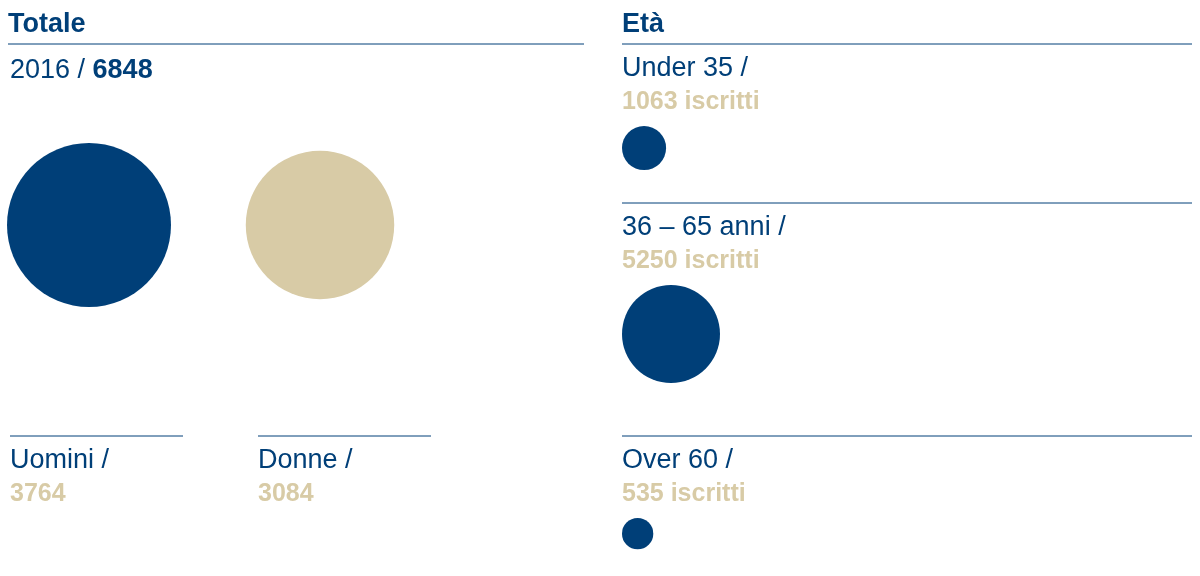 The width and height of the screenshot is (1200, 576). Describe the element at coordinates (306, 459) in the screenshot. I see `category-label: Donne /` at that location.